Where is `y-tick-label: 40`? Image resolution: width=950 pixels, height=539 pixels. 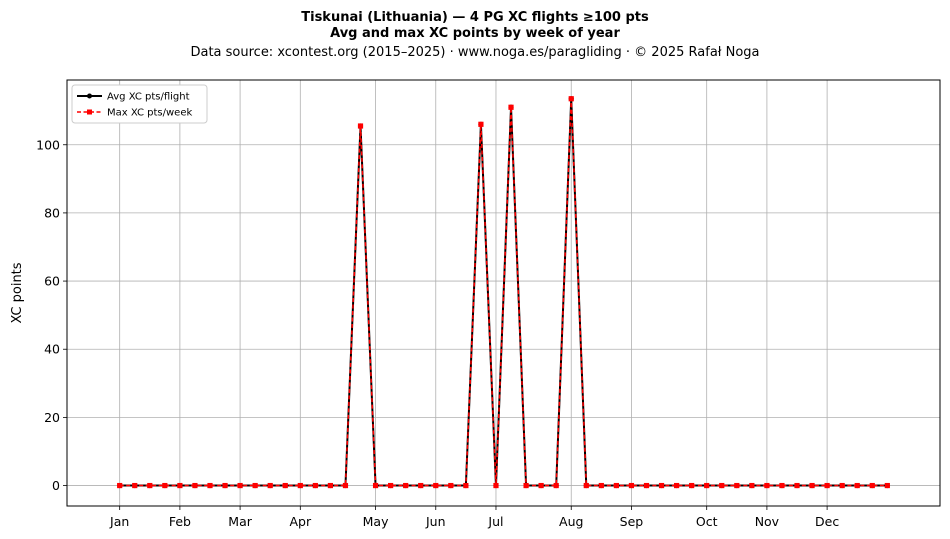 y-tick-label: 40 is located at coordinates (52, 349).